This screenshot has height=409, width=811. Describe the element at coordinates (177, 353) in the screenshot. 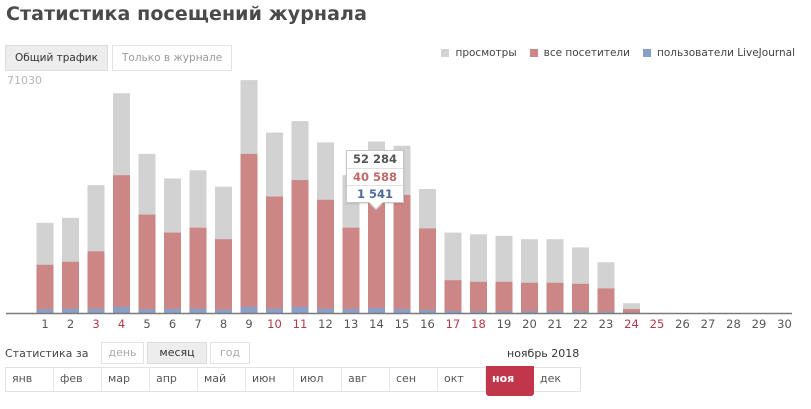

I see `period-month-button: месяц` at that location.